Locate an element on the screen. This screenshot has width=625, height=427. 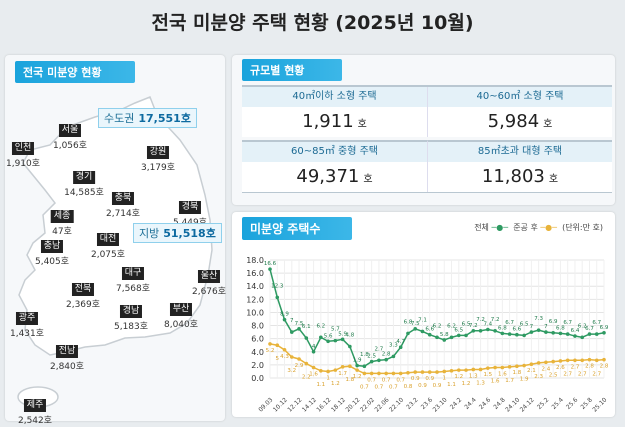
x-tick-label: 24.12 is located at coordinates (527, 404).